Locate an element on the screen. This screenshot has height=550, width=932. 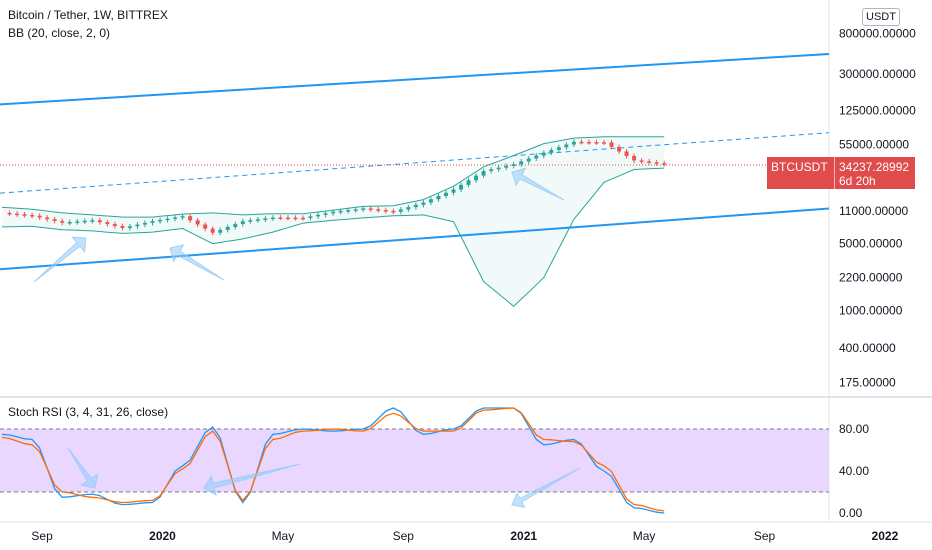
price-tick-label: 55000.00000 is located at coordinates (874, 144).